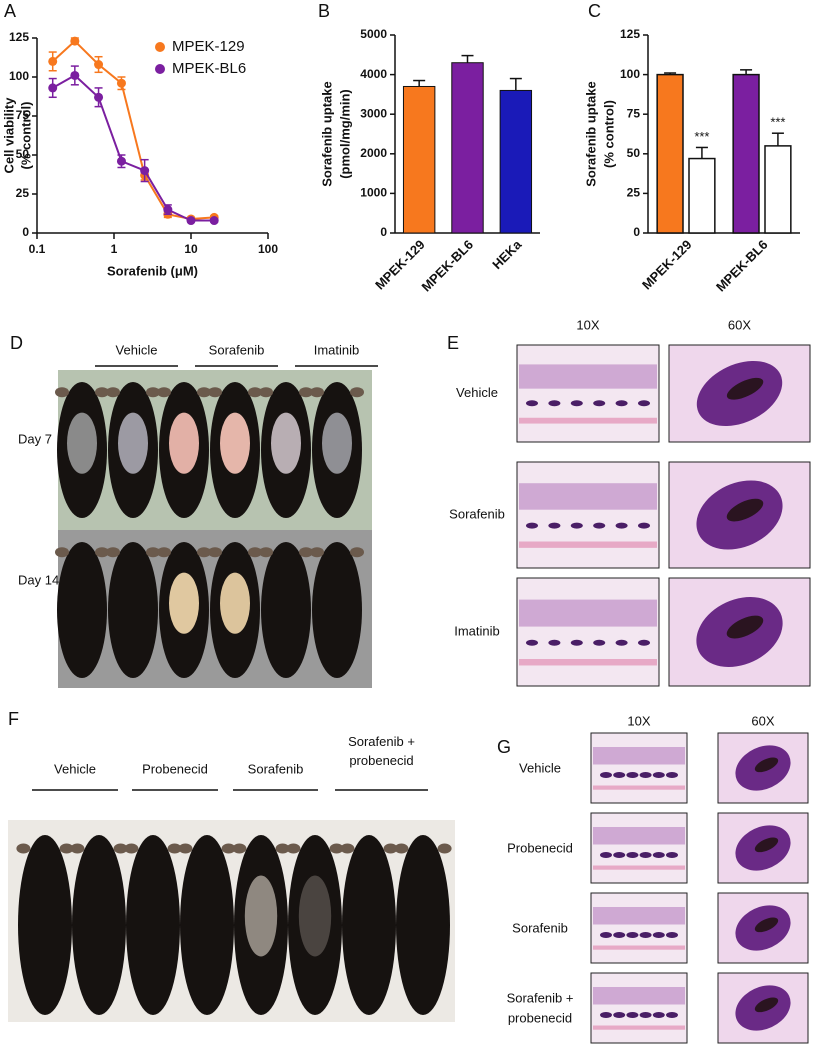 The width and height of the screenshot is (817, 1055). Describe the element at coordinates (540, 997) in the screenshot. I see `row-label: Sorafenib +` at that location.